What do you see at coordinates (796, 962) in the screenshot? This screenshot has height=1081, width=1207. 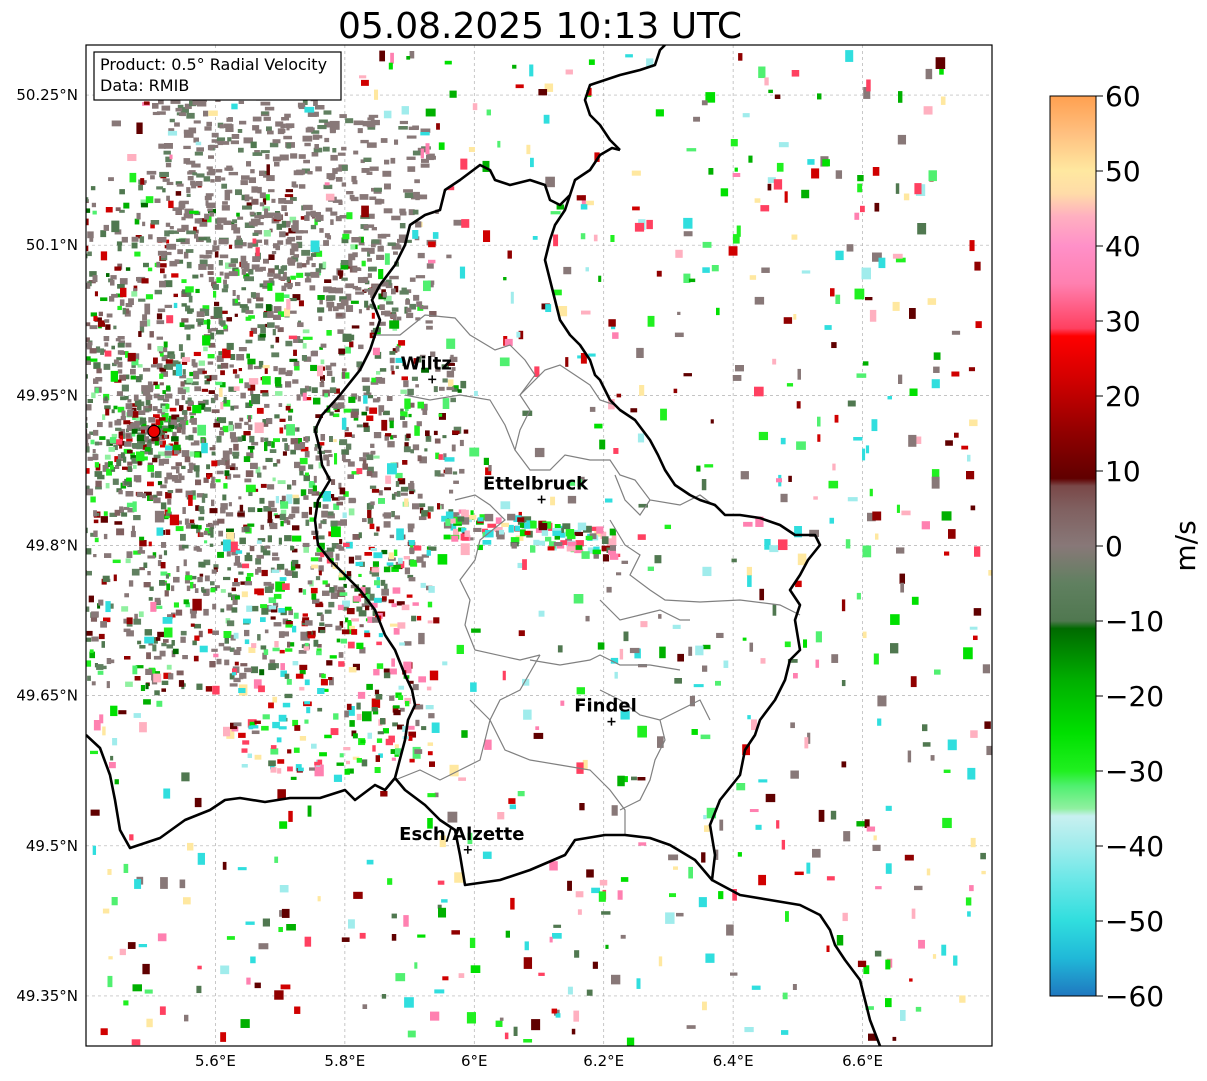 I see `border-france-germany` at bounding box center [796, 962].